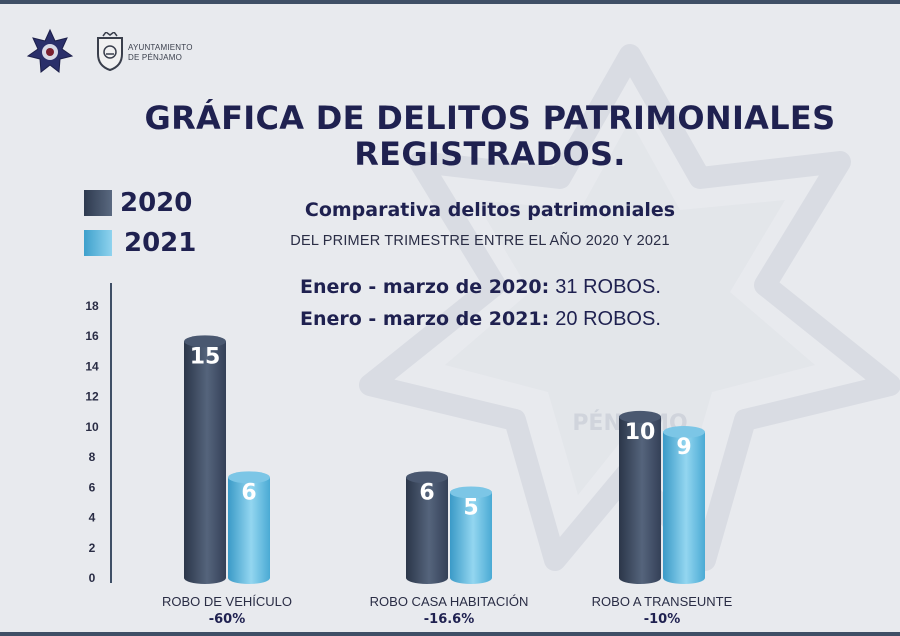 This screenshot has width=900, height=636. Describe the element at coordinates (92, 306) in the screenshot. I see `y-tick-label: 18` at that location.